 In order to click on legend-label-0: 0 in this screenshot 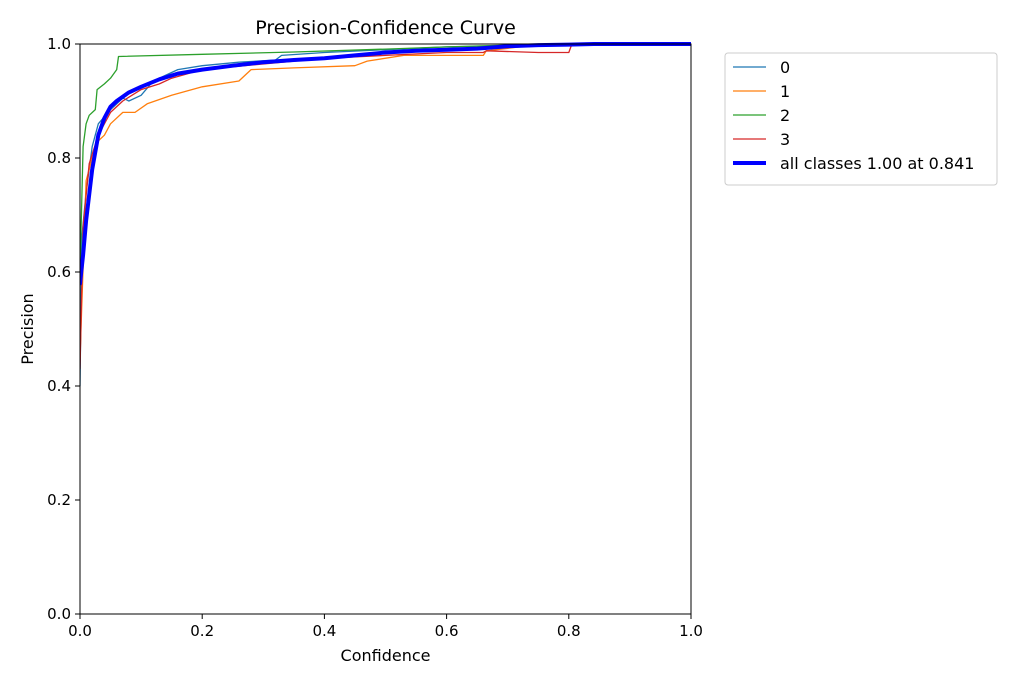, I will do `click(785, 67)`.